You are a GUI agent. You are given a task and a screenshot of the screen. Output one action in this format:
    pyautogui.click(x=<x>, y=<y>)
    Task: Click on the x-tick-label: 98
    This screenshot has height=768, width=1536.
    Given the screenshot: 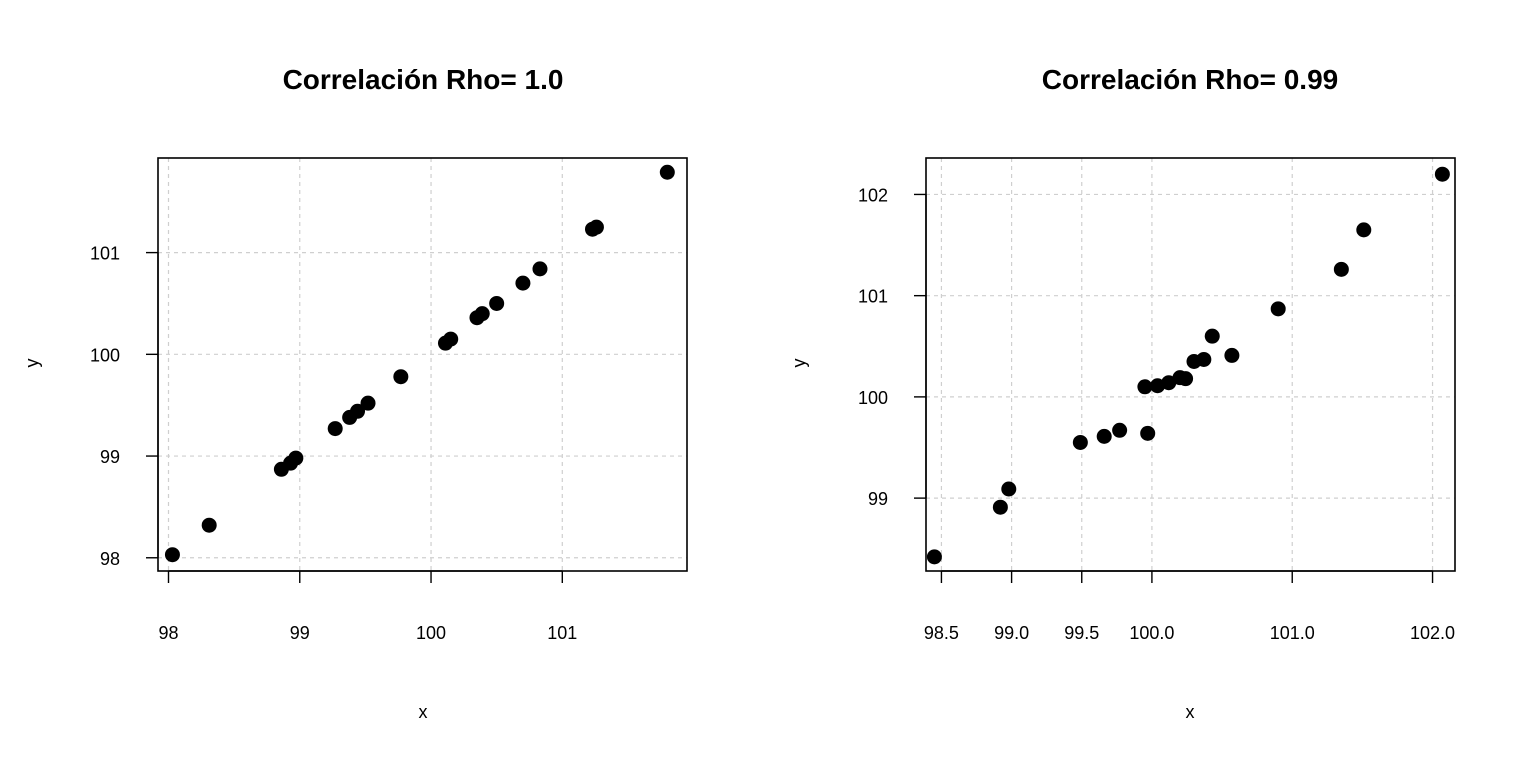 What is the action you would take?
    pyautogui.click(x=168, y=633)
    